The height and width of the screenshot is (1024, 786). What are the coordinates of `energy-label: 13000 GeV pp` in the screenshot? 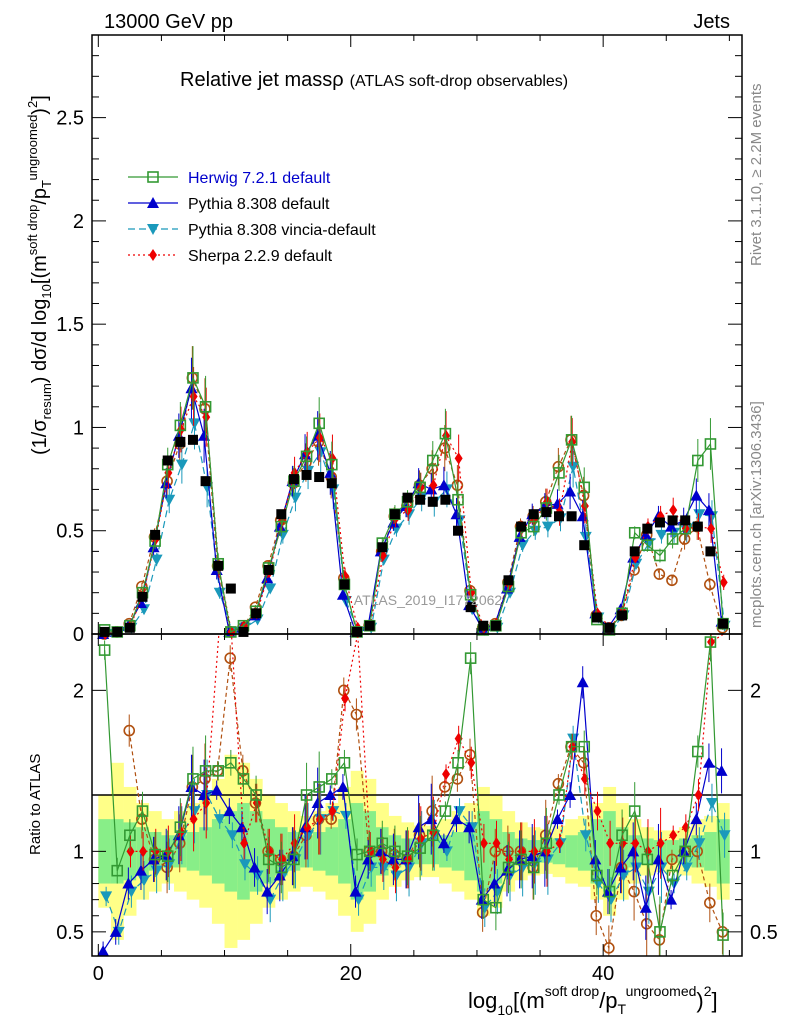 It's located at (168, 22).